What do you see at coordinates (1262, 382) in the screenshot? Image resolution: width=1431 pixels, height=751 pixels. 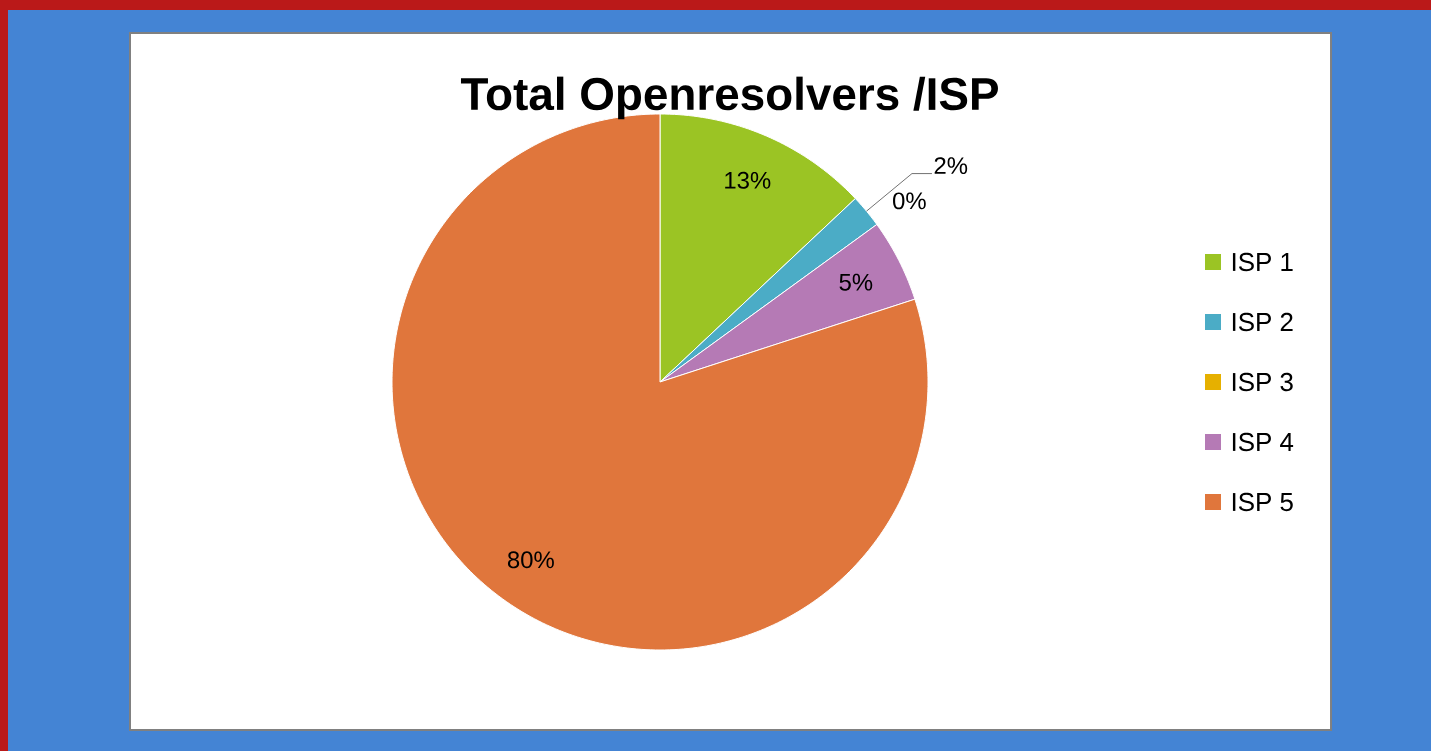 I see `legend-label: ISP 3` at bounding box center [1262, 382].